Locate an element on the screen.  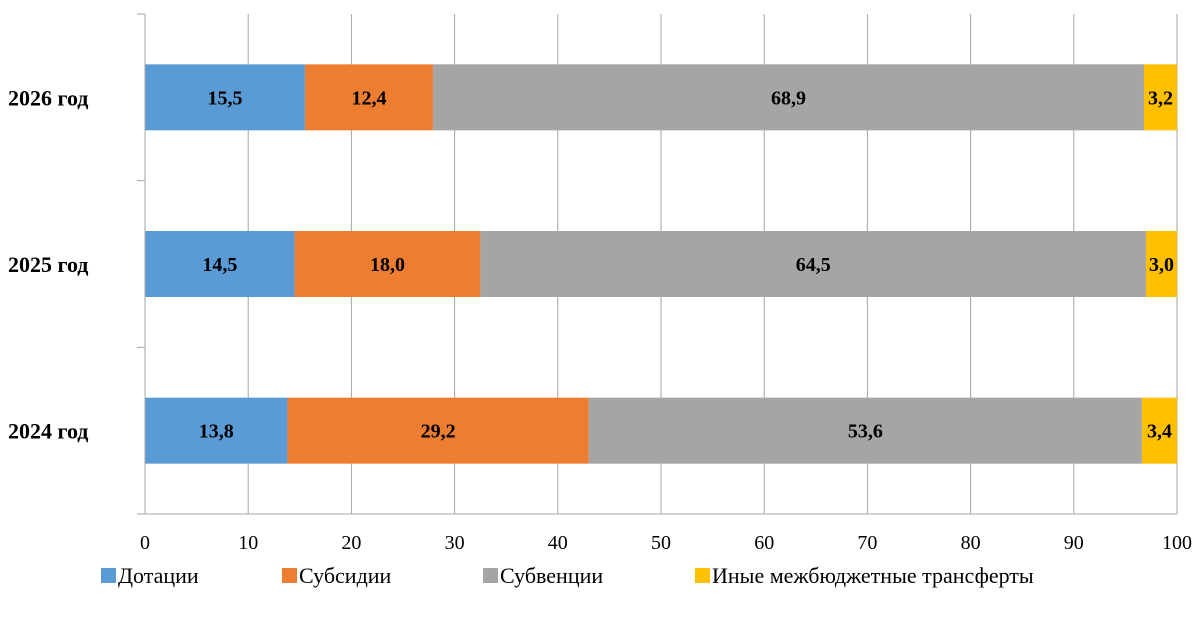
legend-label: Иные межбюджетные трансферты is located at coordinates (873, 575).